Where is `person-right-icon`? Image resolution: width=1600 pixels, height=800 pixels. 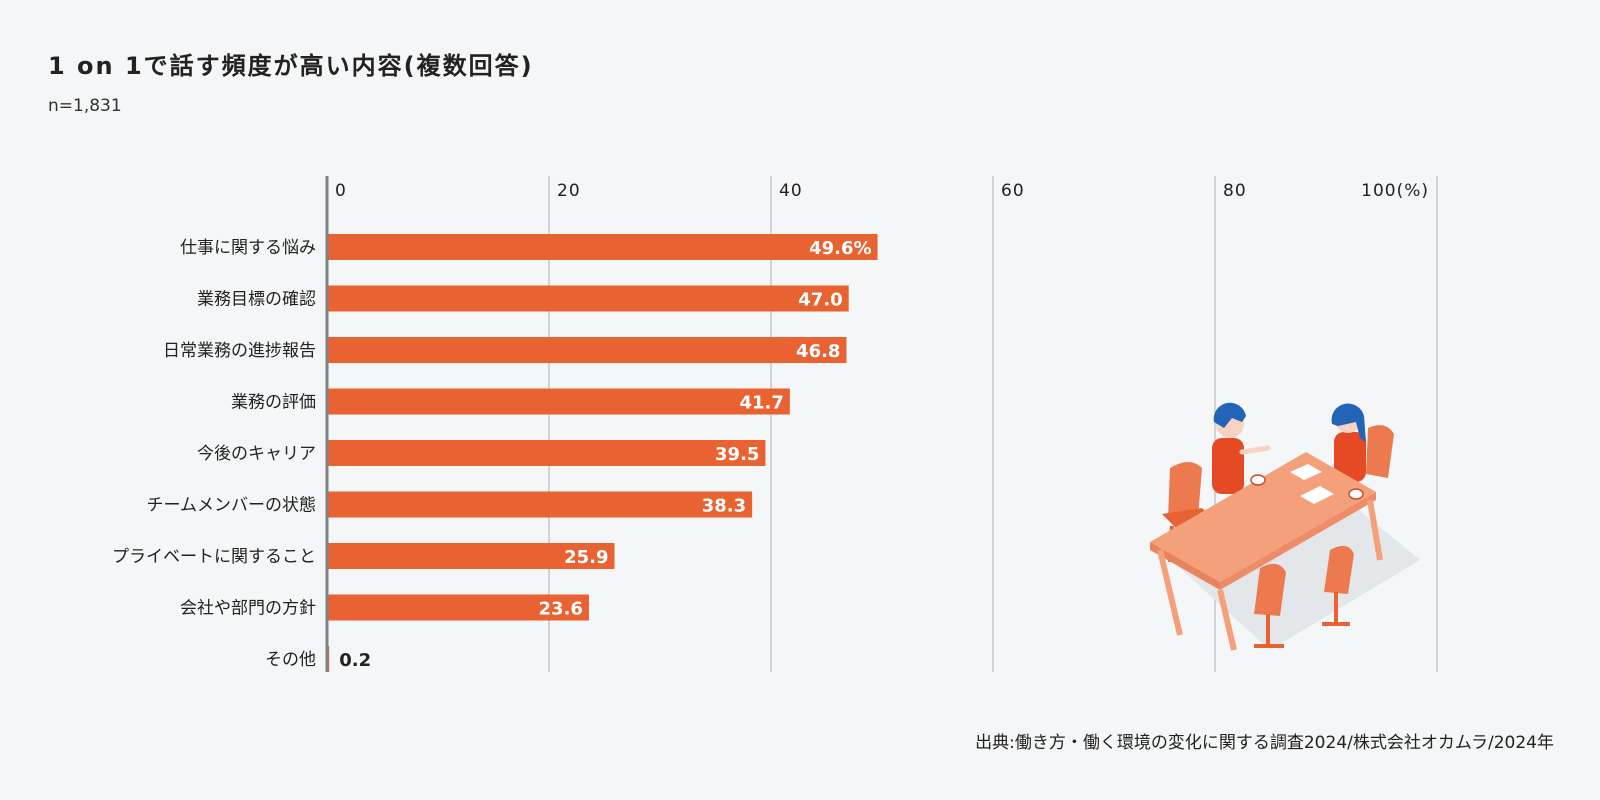 person-right-icon is located at coordinates (1348, 442).